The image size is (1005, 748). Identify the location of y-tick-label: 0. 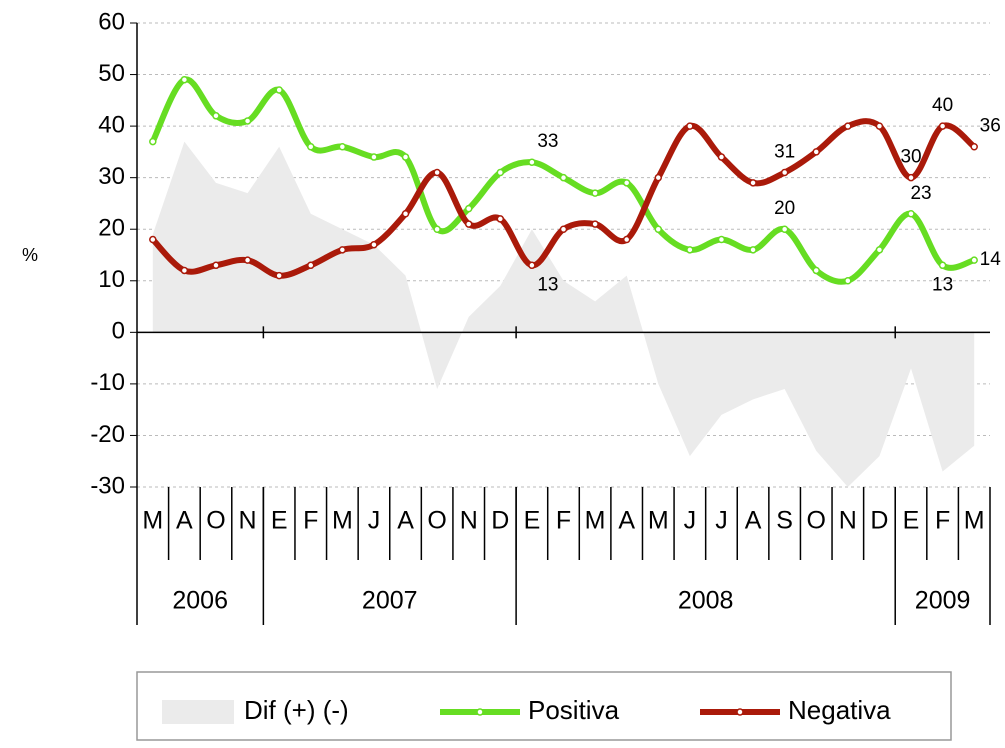
(118, 331).